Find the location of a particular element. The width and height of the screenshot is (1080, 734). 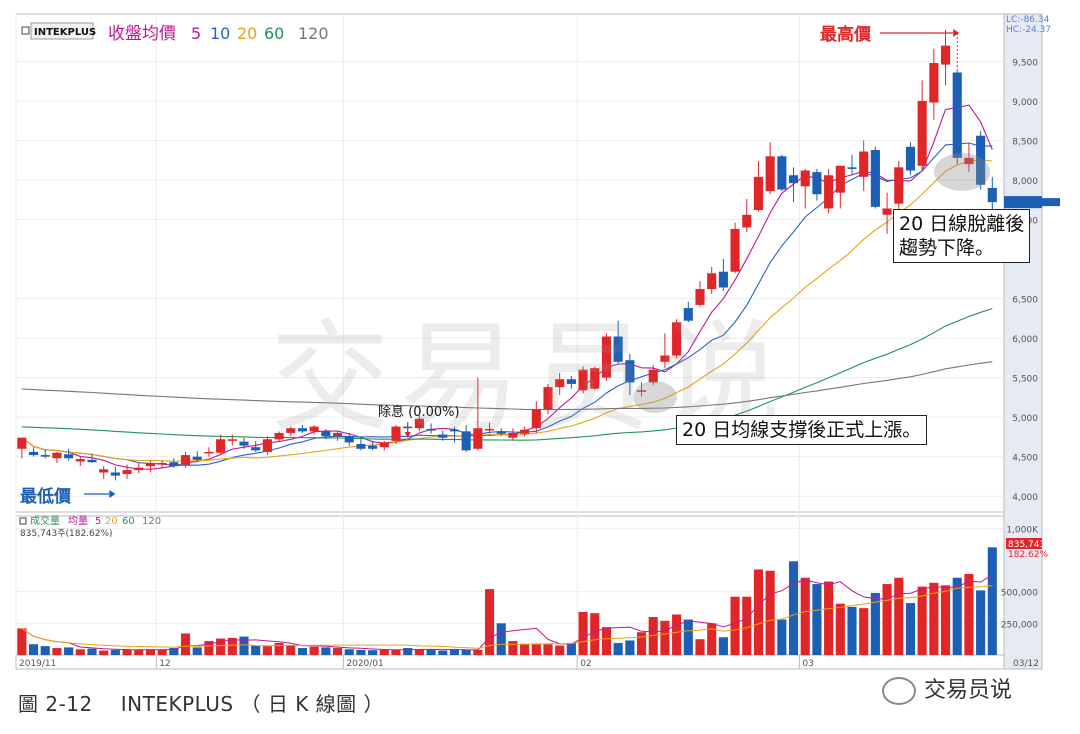

time-tick-label: 2020/01 is located at coordinates (364, 664).